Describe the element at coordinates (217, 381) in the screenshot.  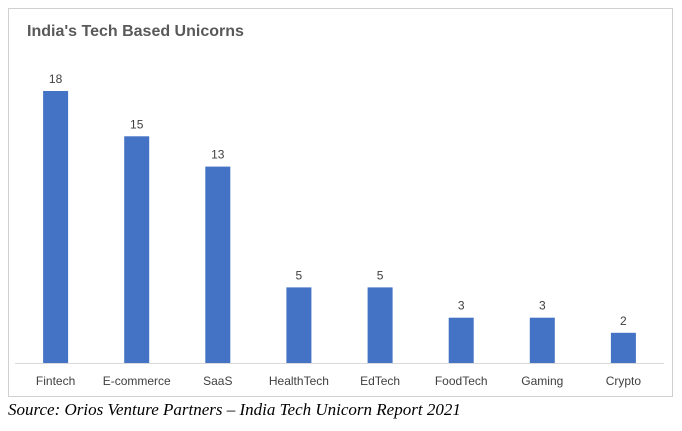
I see `x-tick-label: SaaS` at that location.